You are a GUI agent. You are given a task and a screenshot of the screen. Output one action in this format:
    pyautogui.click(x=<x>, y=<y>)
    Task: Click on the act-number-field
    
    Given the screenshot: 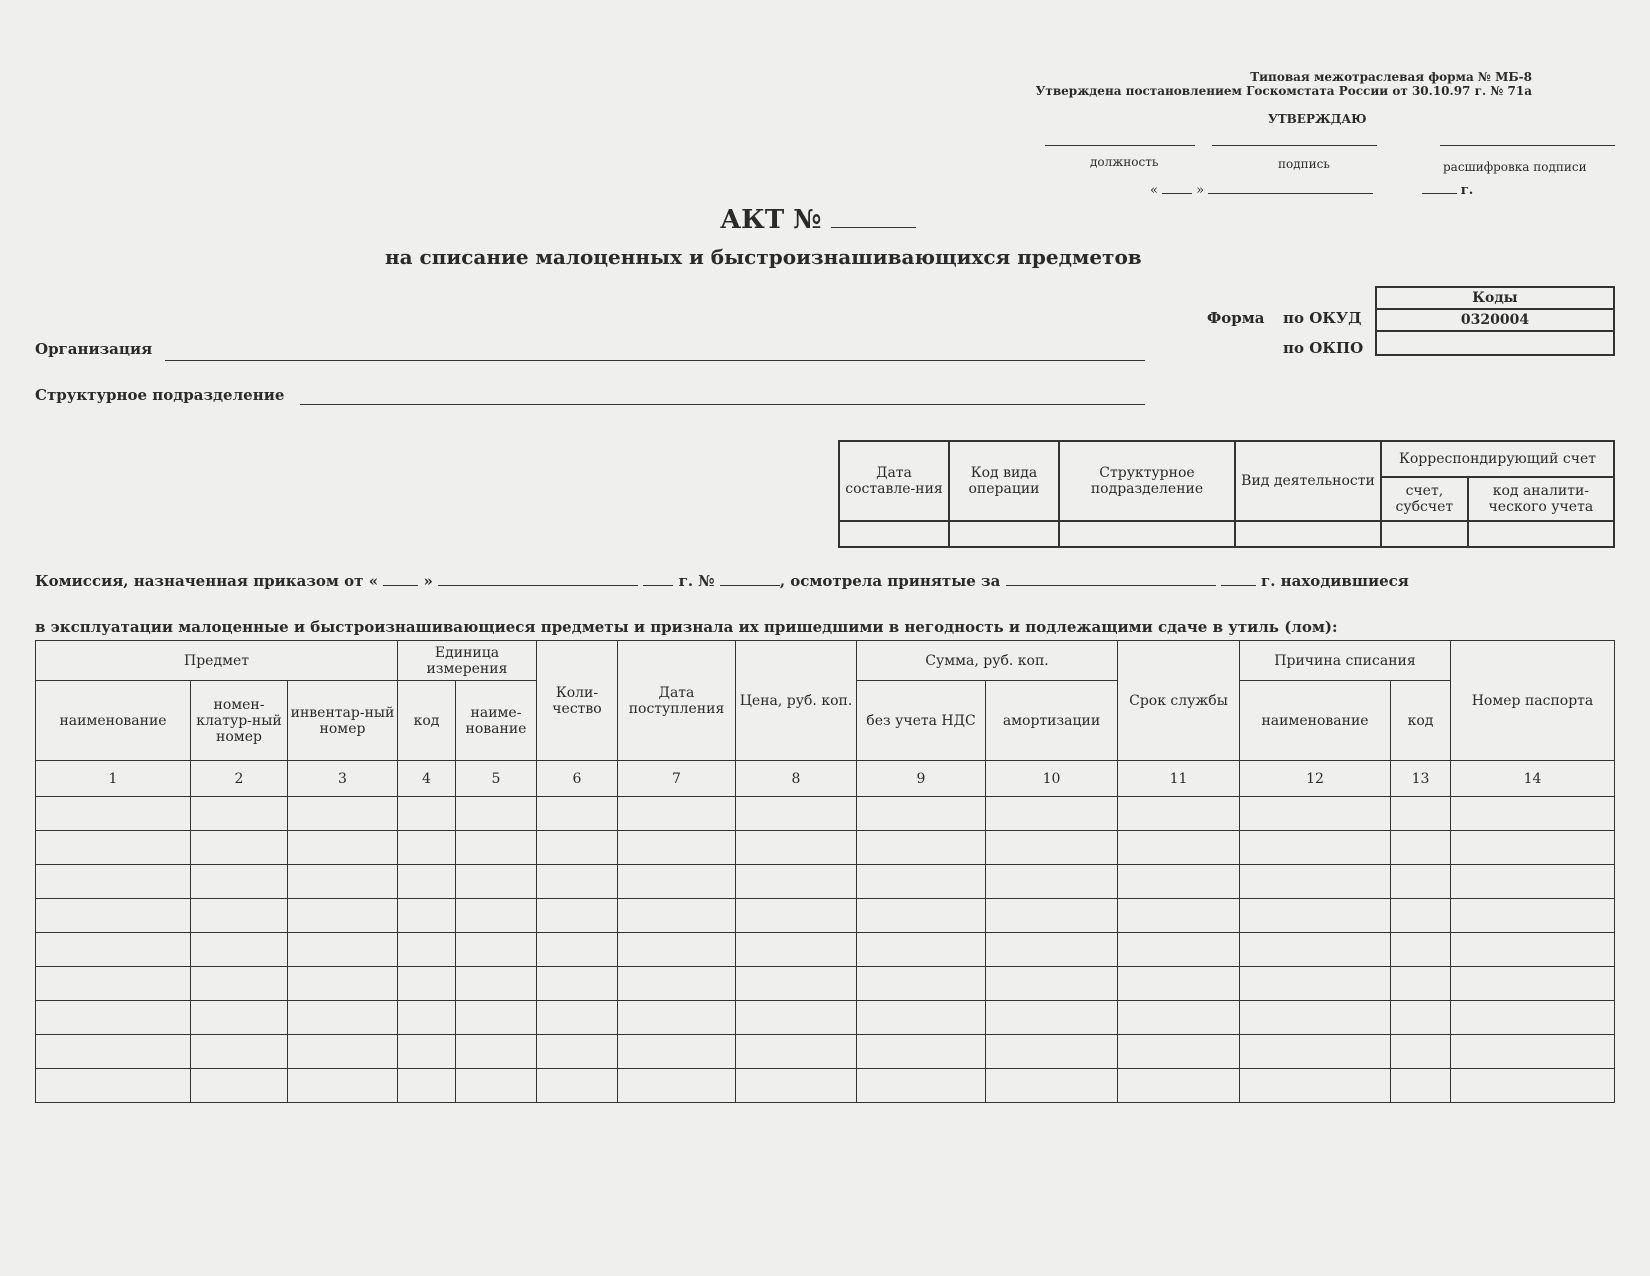 What is the action you would take?
    pyautogui.click(x=873, y=217)
    